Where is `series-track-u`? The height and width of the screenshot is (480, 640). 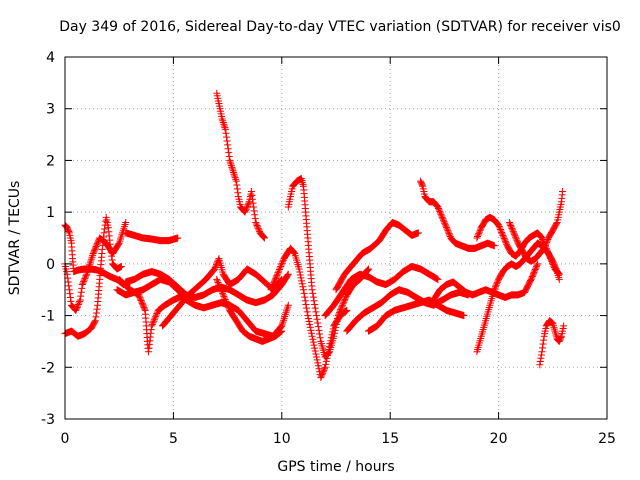 series-track-u is located at coordinates (536, 226).